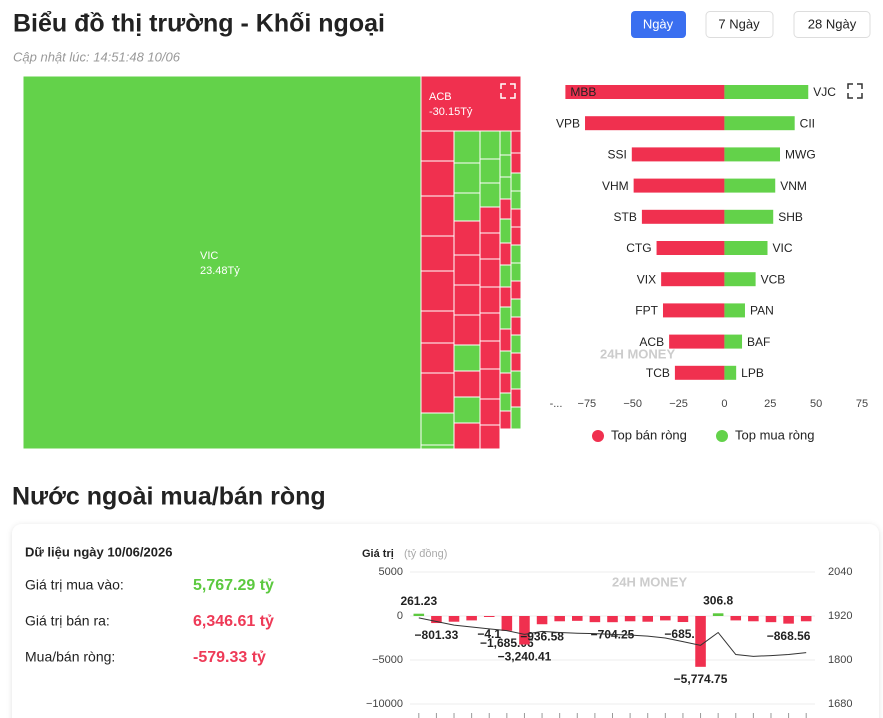 The height and width of the screenshot is (718, 883). What do you see at coordinates (758, 342) in the screenshot?
I see `bar-label: BAF` at bounding box center [758, 342].